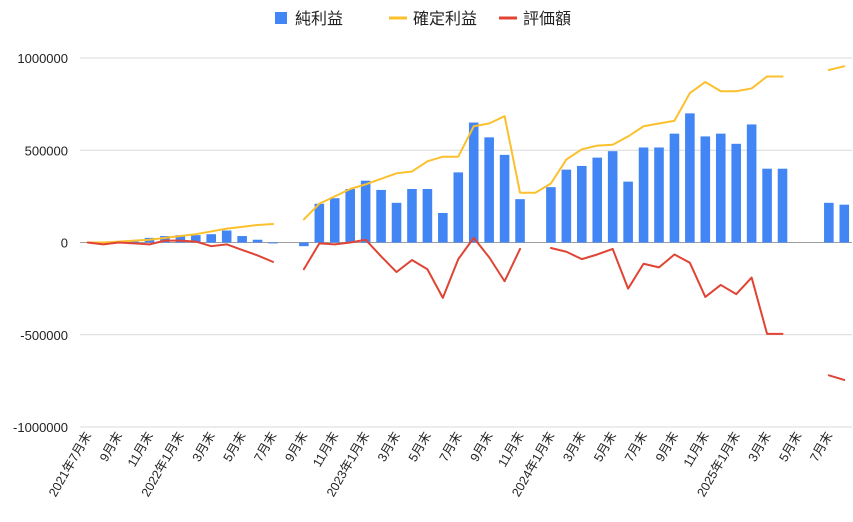 The image size is (853, 522). Describe the element at coordinates (281, 18) in the screenshot. I see `legend-swatch` at that location.